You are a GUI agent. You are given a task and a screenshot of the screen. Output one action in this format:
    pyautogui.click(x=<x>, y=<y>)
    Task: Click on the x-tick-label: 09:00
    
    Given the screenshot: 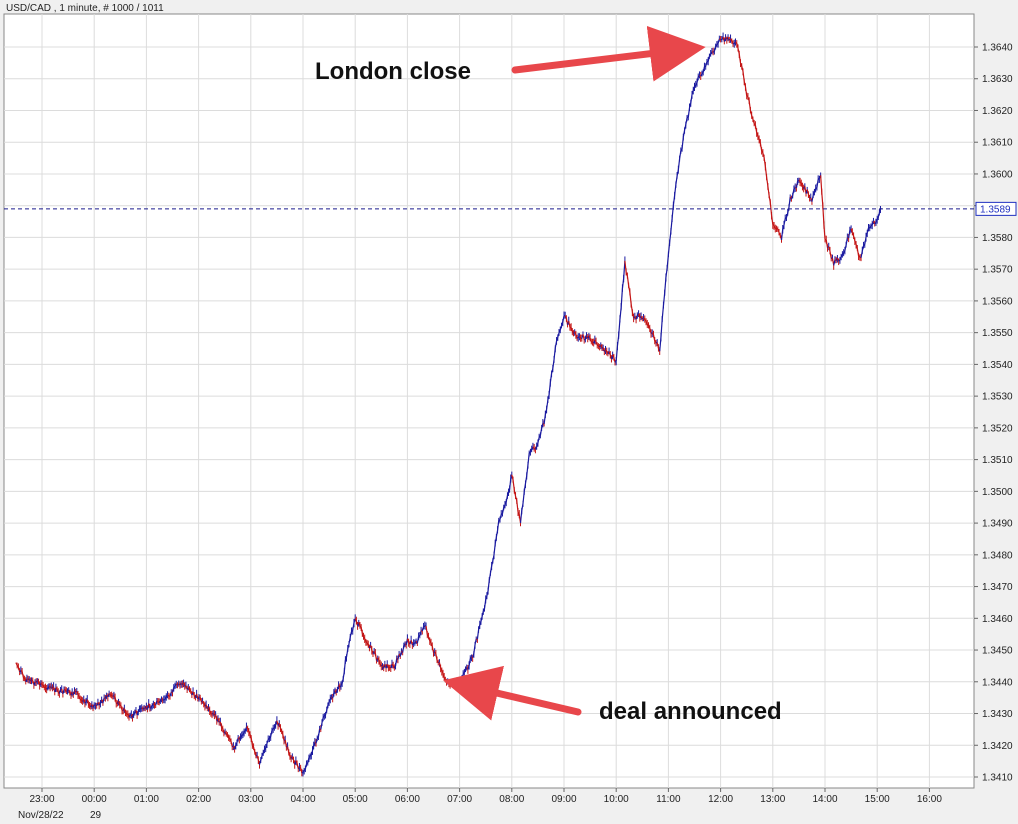 What is the action you would take?
    pyautogui.click(x=563, y=799)
    